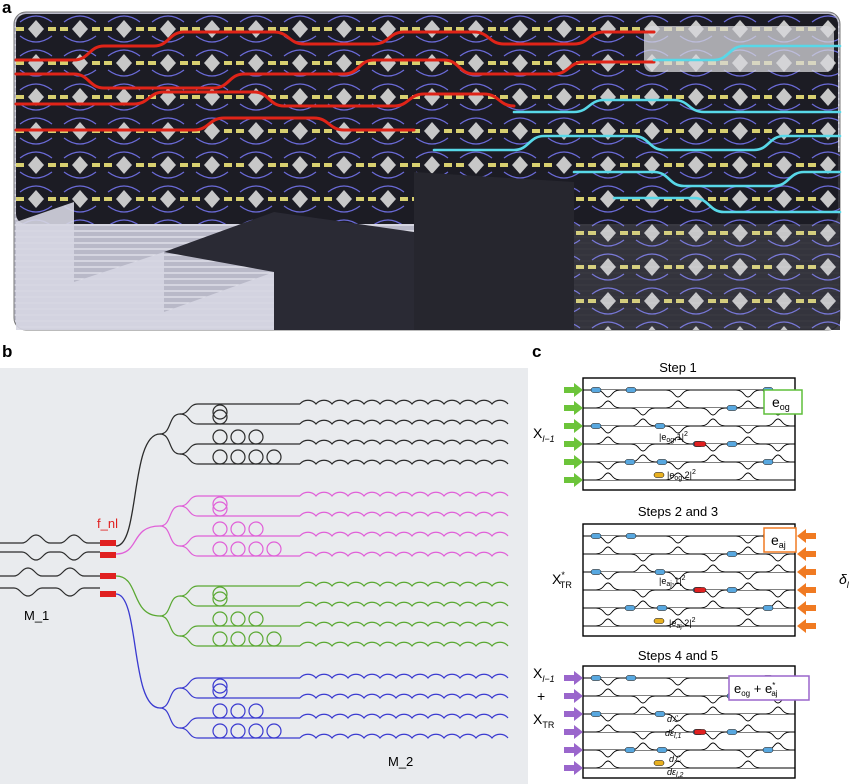  I want to click on step23-field-box, so click(780, 540).